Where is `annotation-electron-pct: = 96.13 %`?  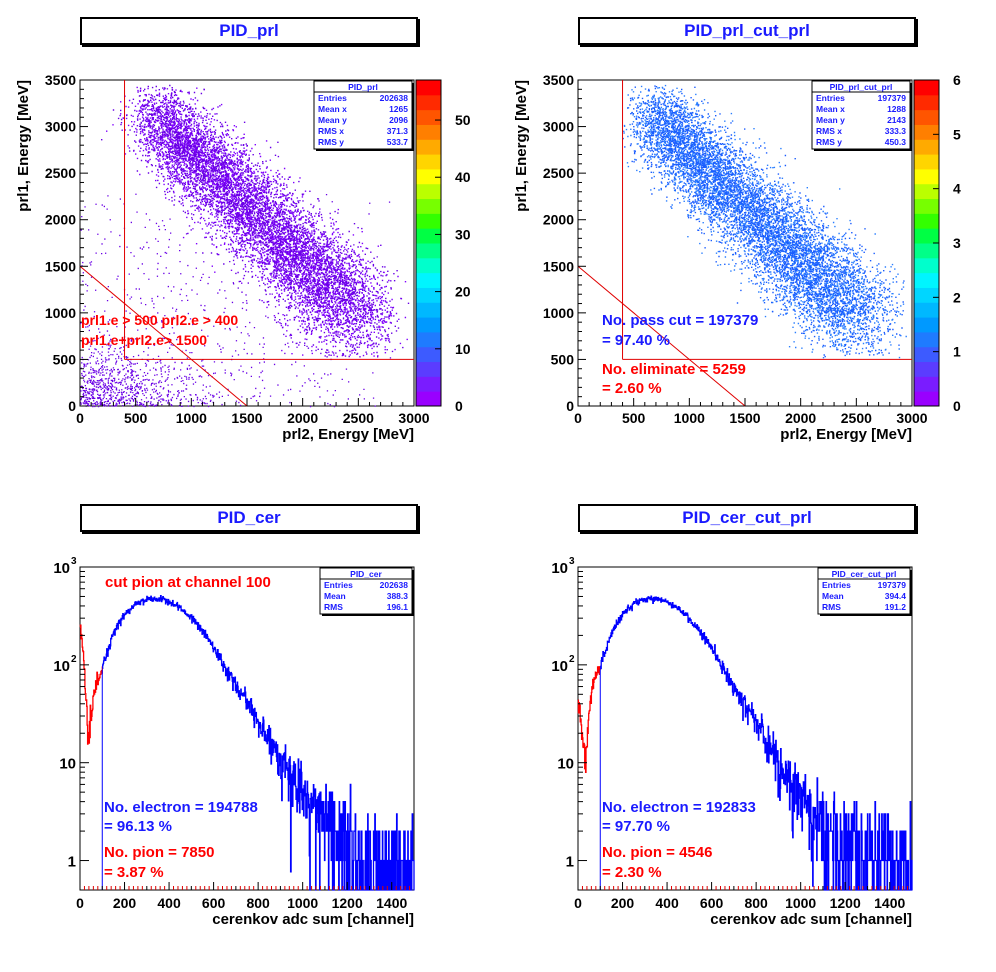 annotation-electron-pct: = 96.13 % is located at coordinates (138, 826).